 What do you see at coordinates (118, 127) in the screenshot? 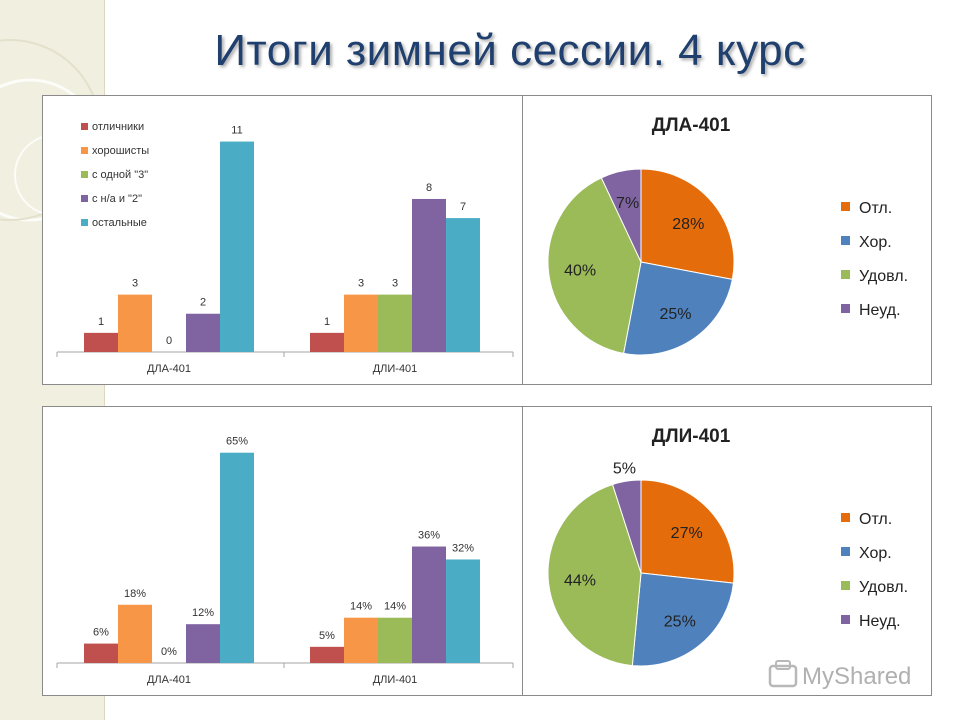
I see `legend-entry: отличники` at bounding box center [118, 127].